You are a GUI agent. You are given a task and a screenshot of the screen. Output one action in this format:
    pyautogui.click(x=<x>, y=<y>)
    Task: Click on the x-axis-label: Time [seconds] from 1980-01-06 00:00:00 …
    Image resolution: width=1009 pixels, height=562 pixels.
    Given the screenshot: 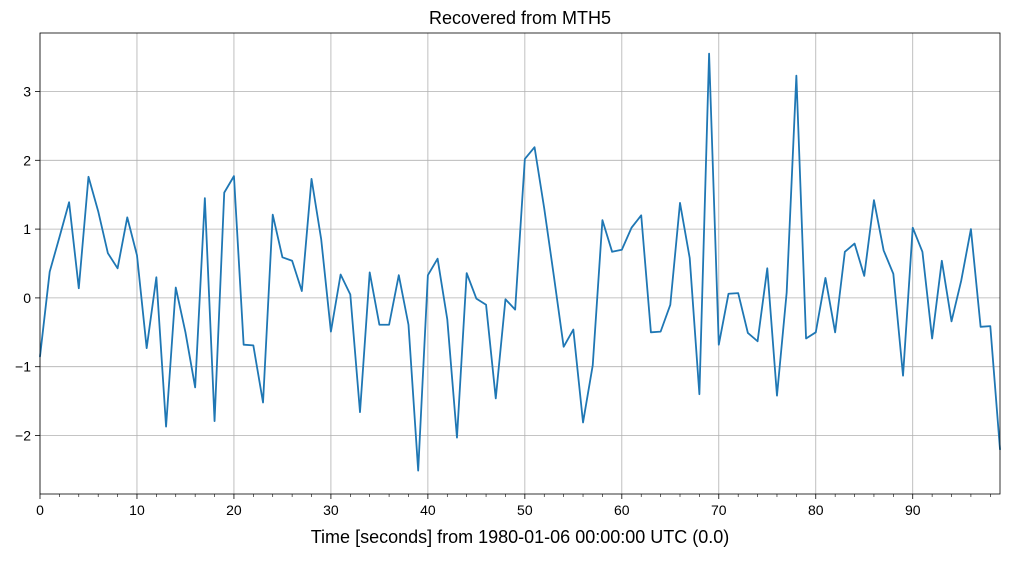 What is the action you would take?
    pyautogui.click(x=520, y=537)
    